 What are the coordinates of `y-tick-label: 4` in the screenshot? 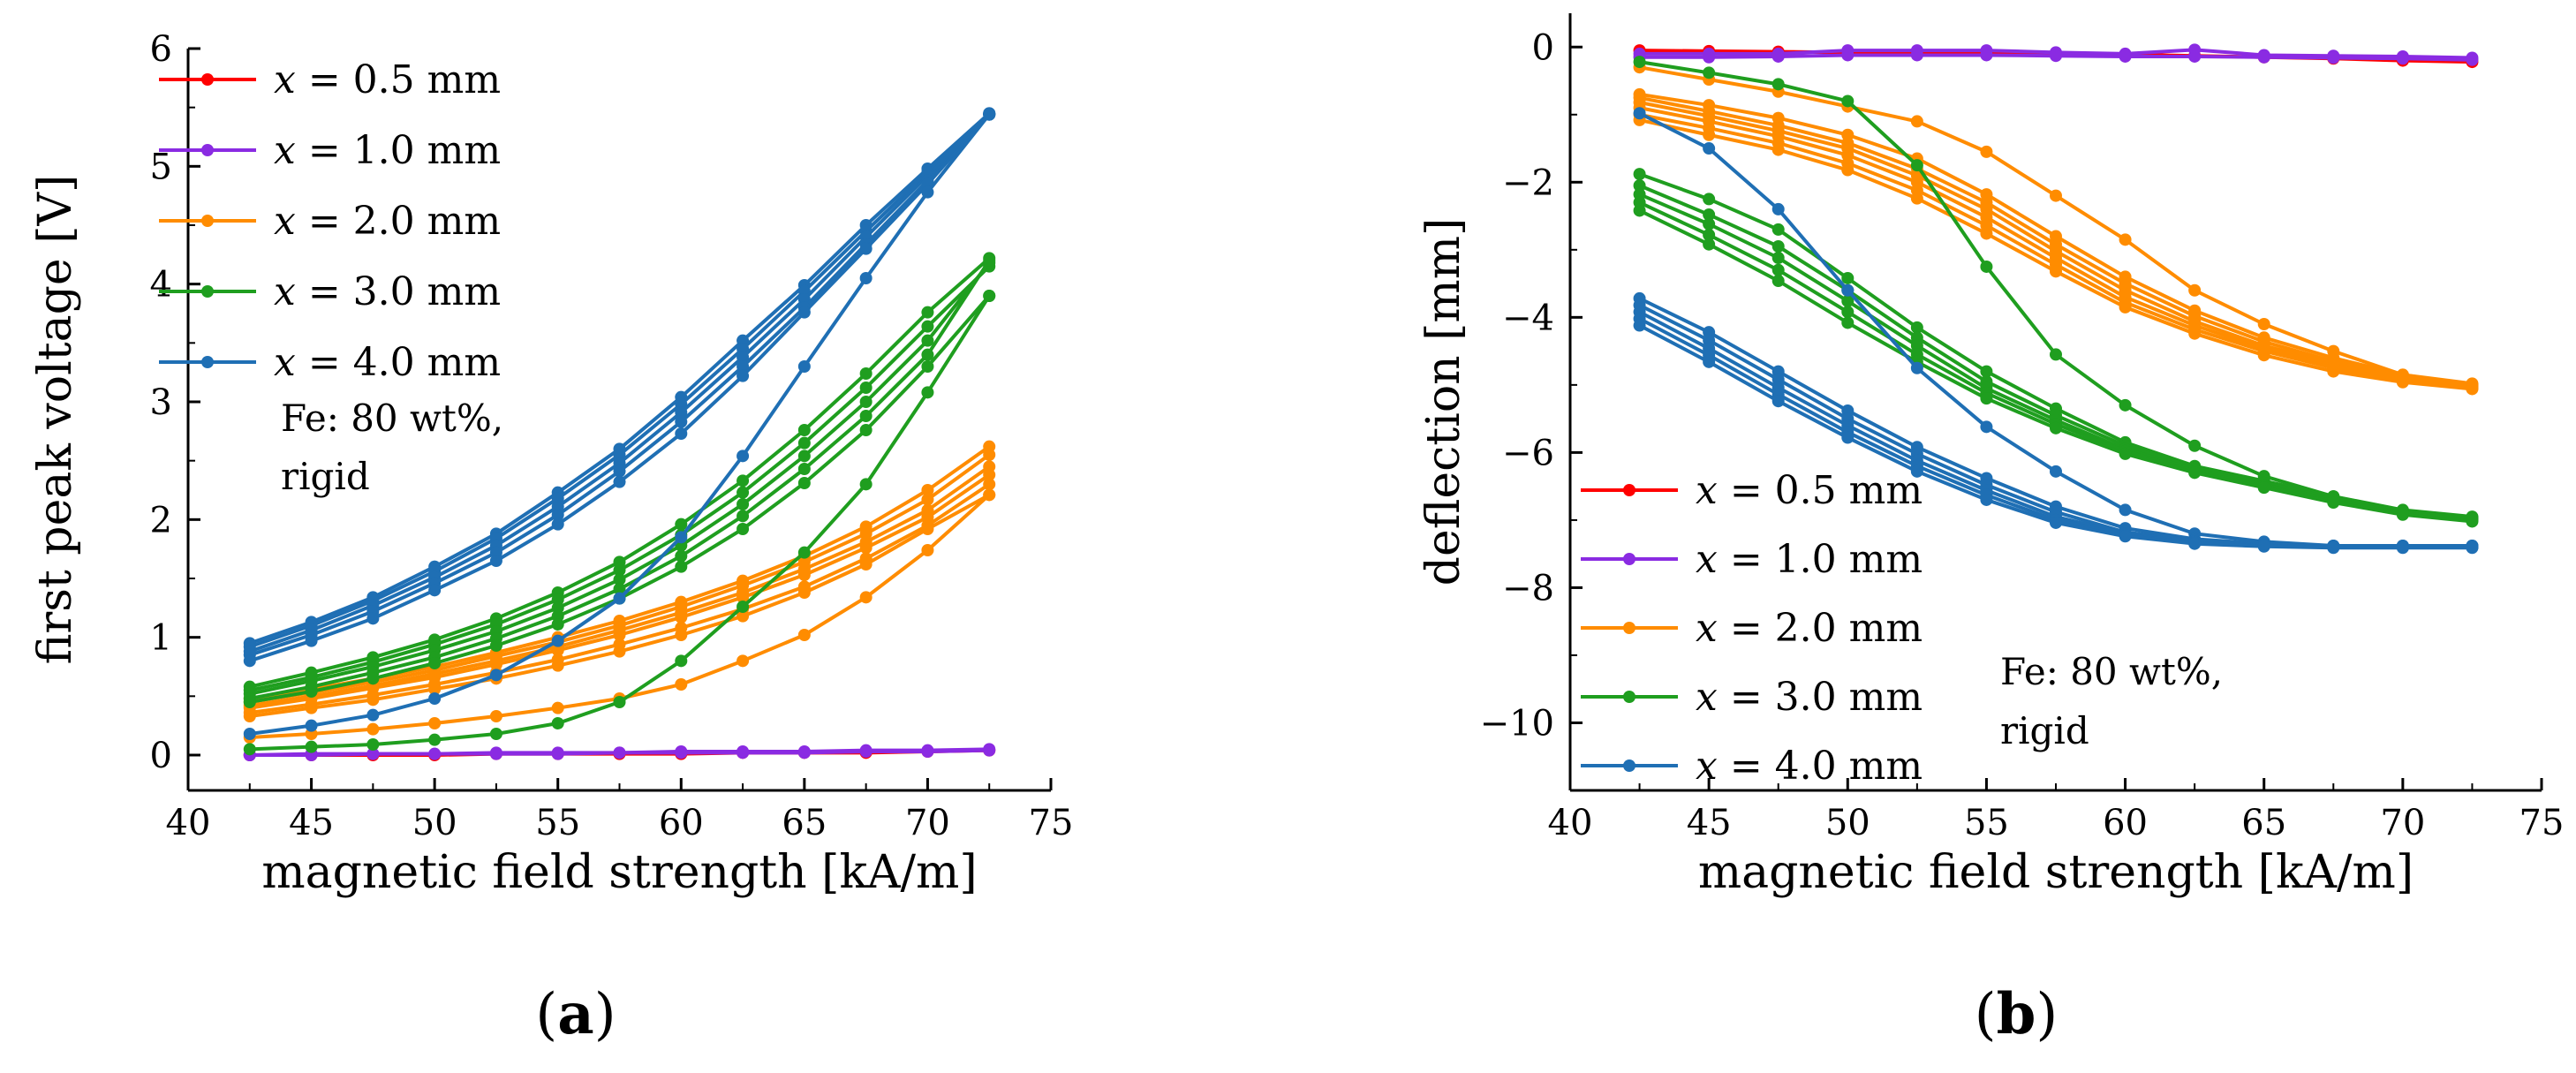 It's located at (161, 285).